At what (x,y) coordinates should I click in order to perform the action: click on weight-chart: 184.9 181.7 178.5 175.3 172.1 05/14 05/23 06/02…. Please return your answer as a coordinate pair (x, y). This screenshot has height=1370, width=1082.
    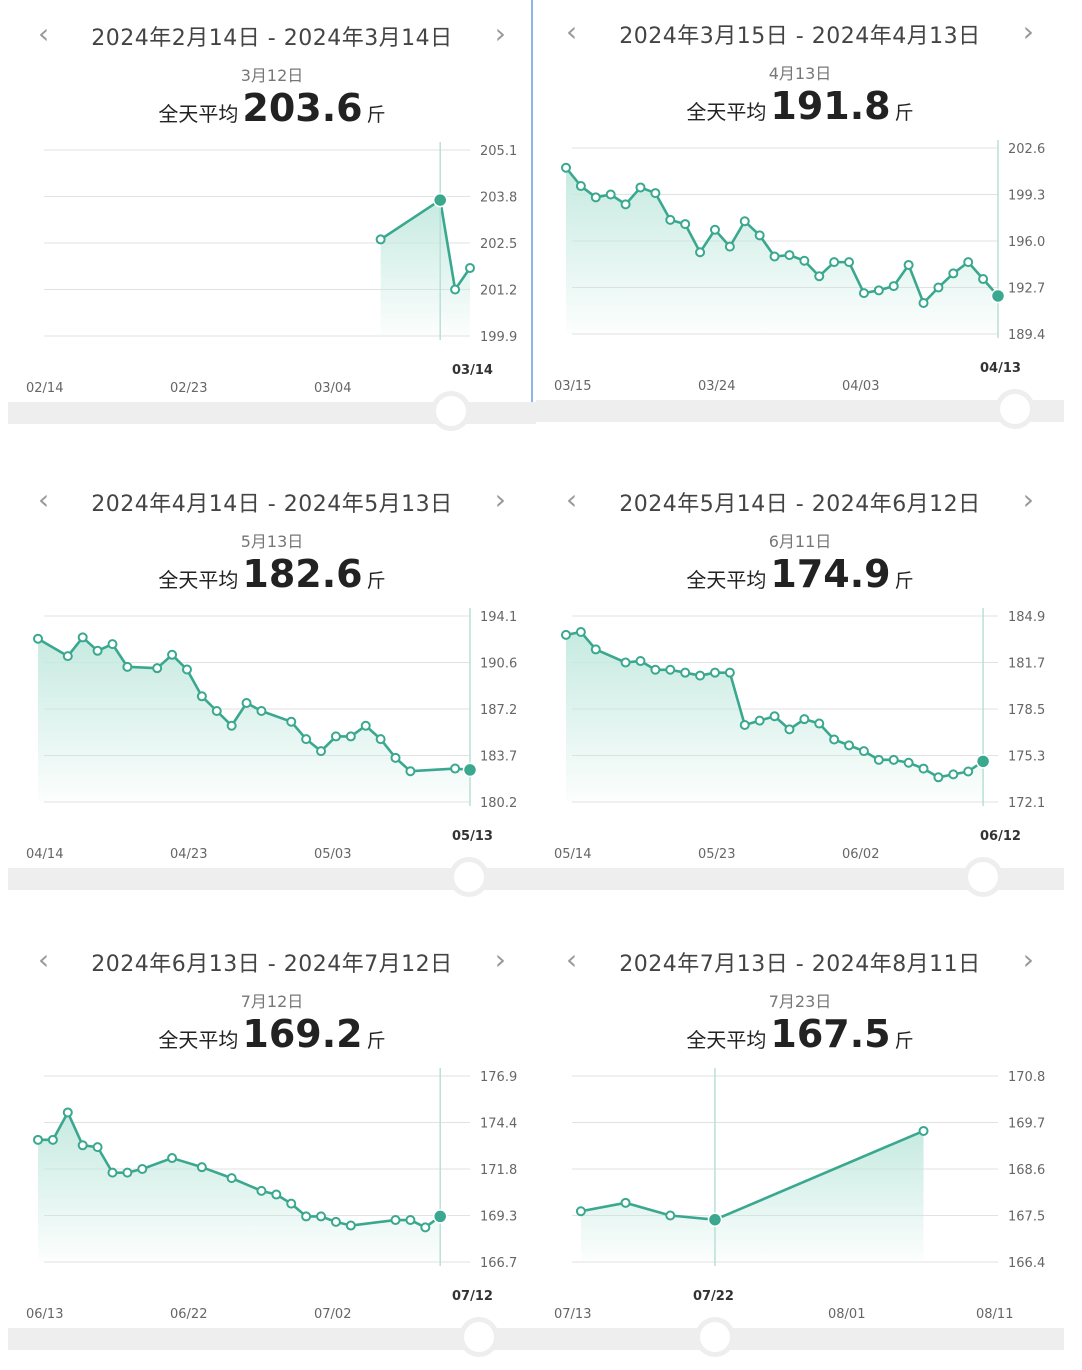
    Looking at the image, I should click on (800, 735).